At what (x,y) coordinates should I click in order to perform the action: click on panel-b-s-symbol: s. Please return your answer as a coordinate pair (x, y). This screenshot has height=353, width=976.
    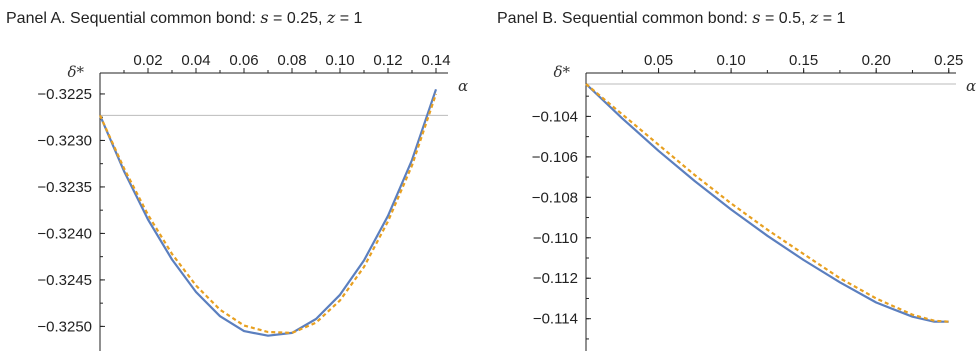
    Looking at the image, I should click on (756, 17).